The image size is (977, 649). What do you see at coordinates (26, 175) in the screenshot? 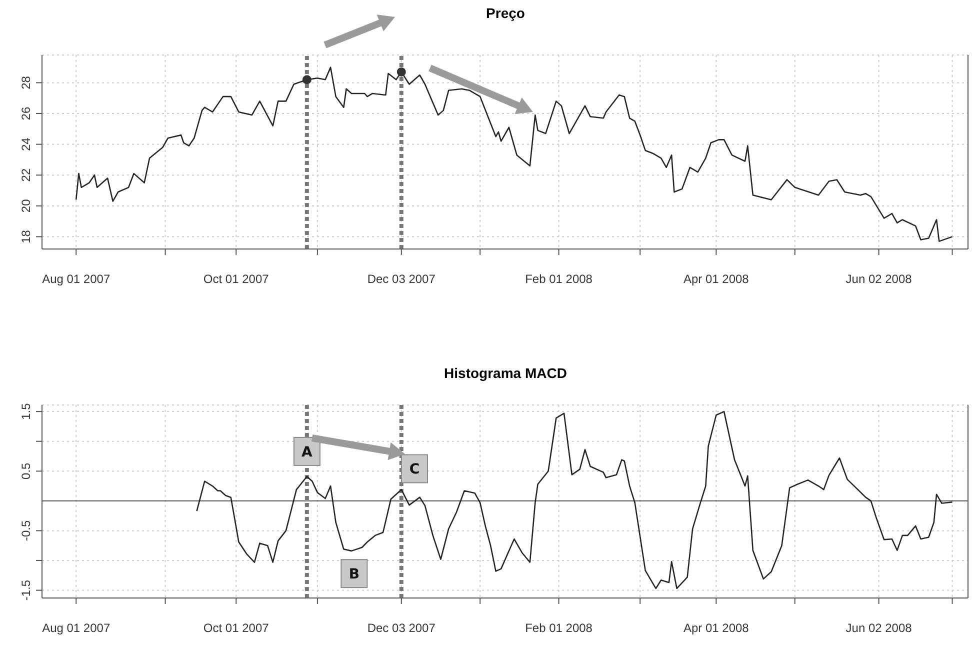
I see `y-tick-label: 22` at bounding box center [26, 175].